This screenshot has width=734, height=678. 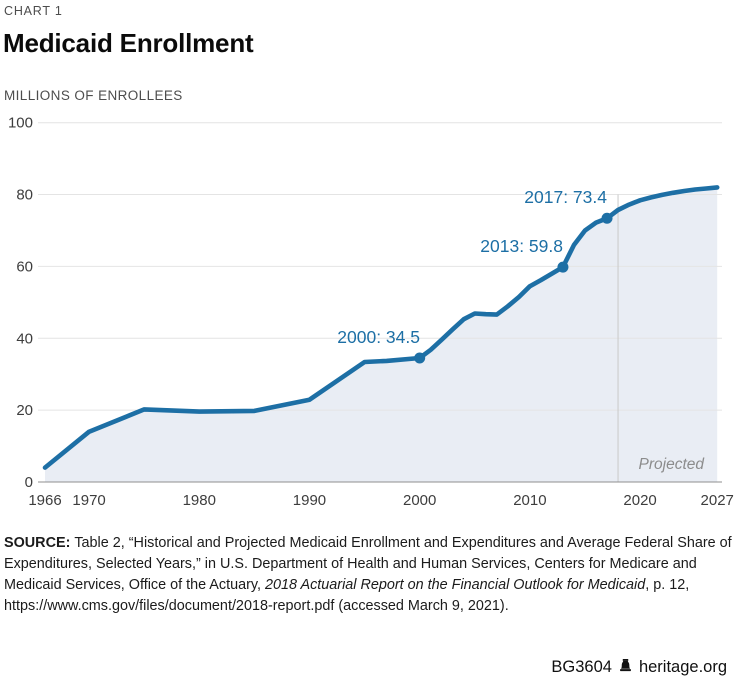 I want to click on liberty-bell-icon, so click(x=625, y=668).